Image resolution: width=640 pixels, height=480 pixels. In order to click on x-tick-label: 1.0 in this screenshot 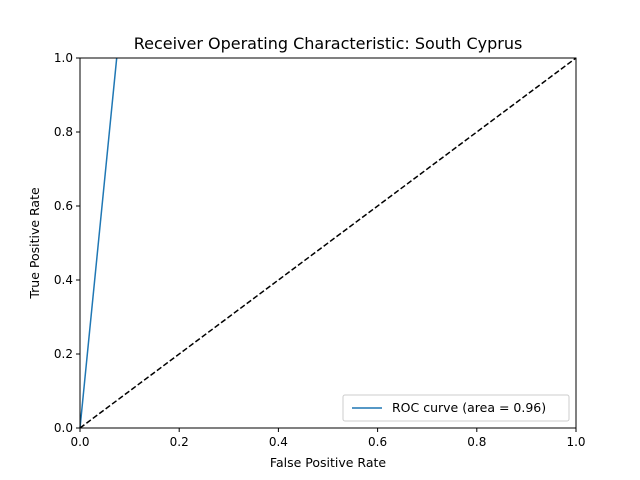, I will do `click(575, 442)`.